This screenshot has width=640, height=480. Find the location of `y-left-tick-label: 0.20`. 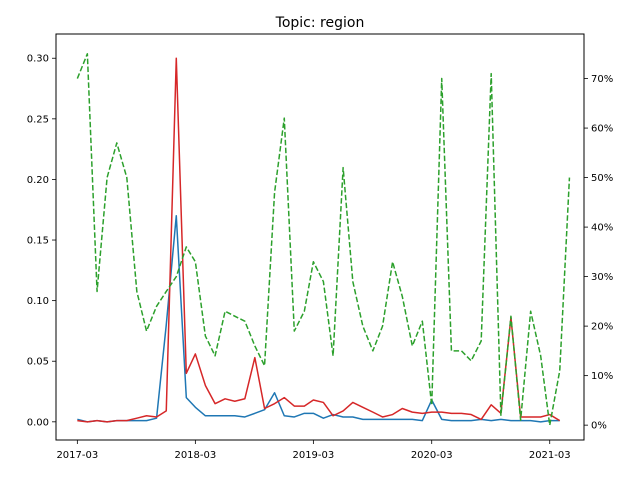

y-left-tick-label: 0.20 is located at coordinates (38, 180).